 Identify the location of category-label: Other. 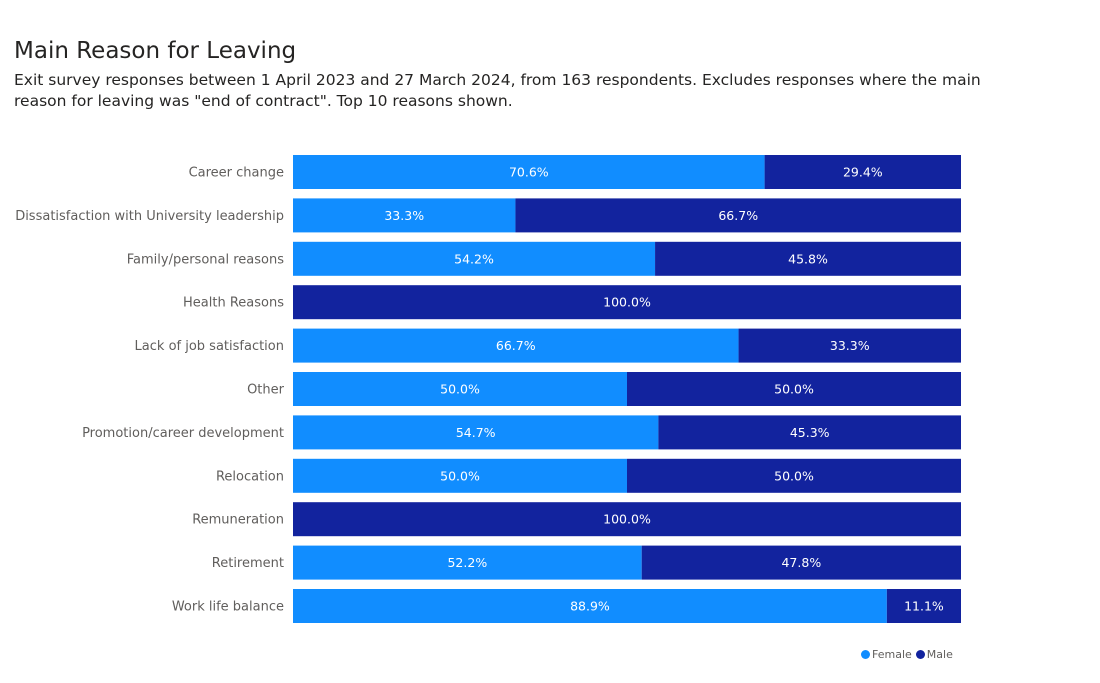
(266, 390).